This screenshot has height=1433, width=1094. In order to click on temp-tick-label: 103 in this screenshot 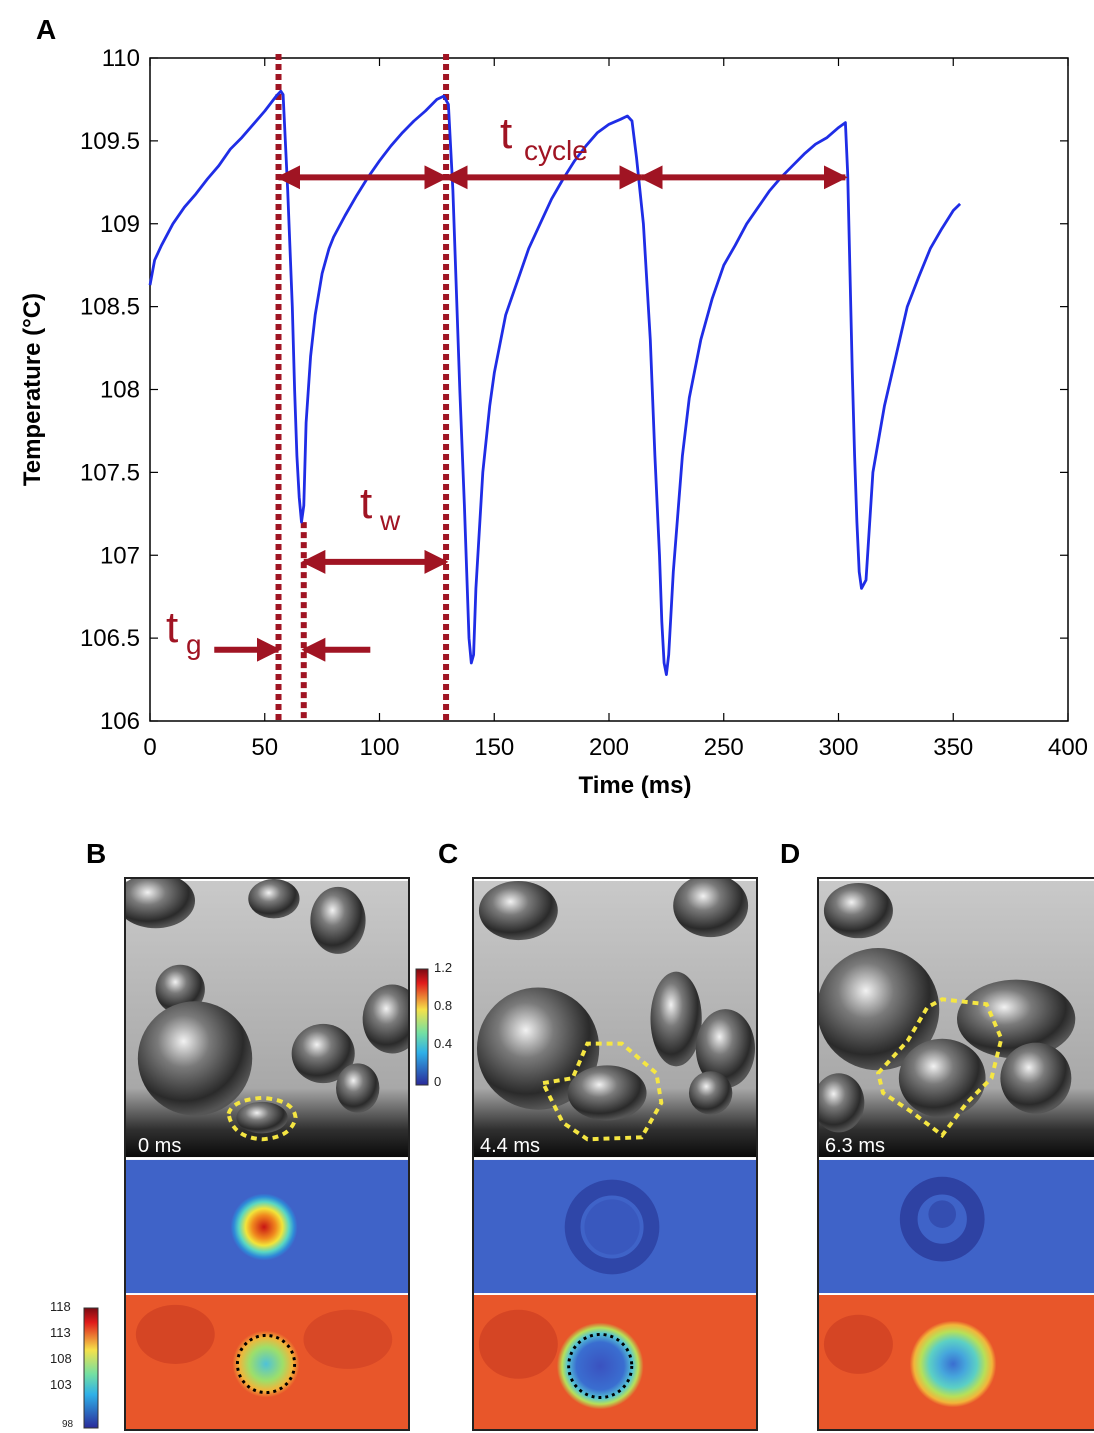, I will do `click(61, 1384)`.